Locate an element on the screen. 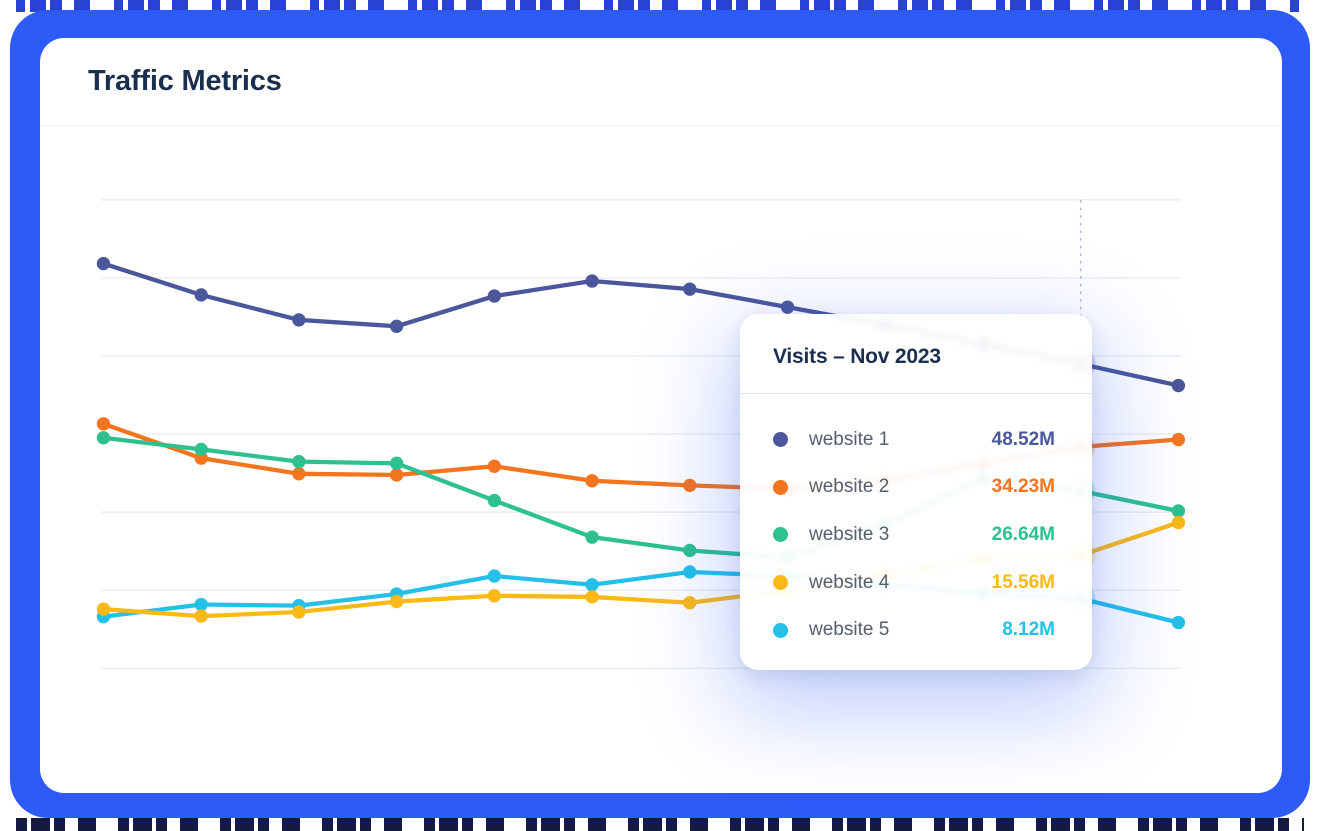 This screenshot has height=831, width=1320. tooltip-title: Visits – Nov 2023 is located at coordinates (857, 356).